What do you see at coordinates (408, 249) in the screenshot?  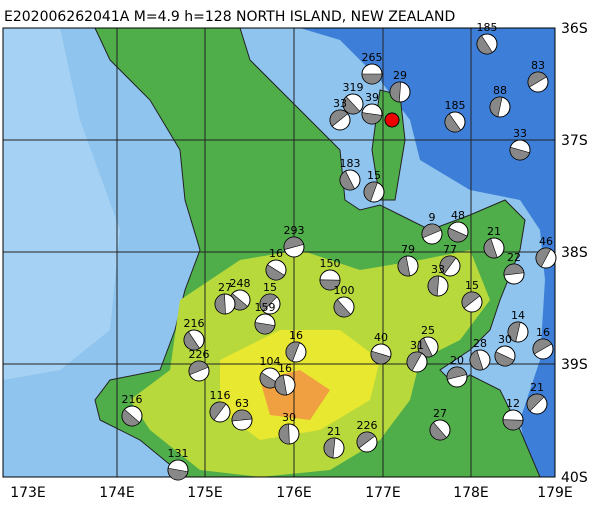 I see `depth-label: 79` at bounding box center [408, 249].